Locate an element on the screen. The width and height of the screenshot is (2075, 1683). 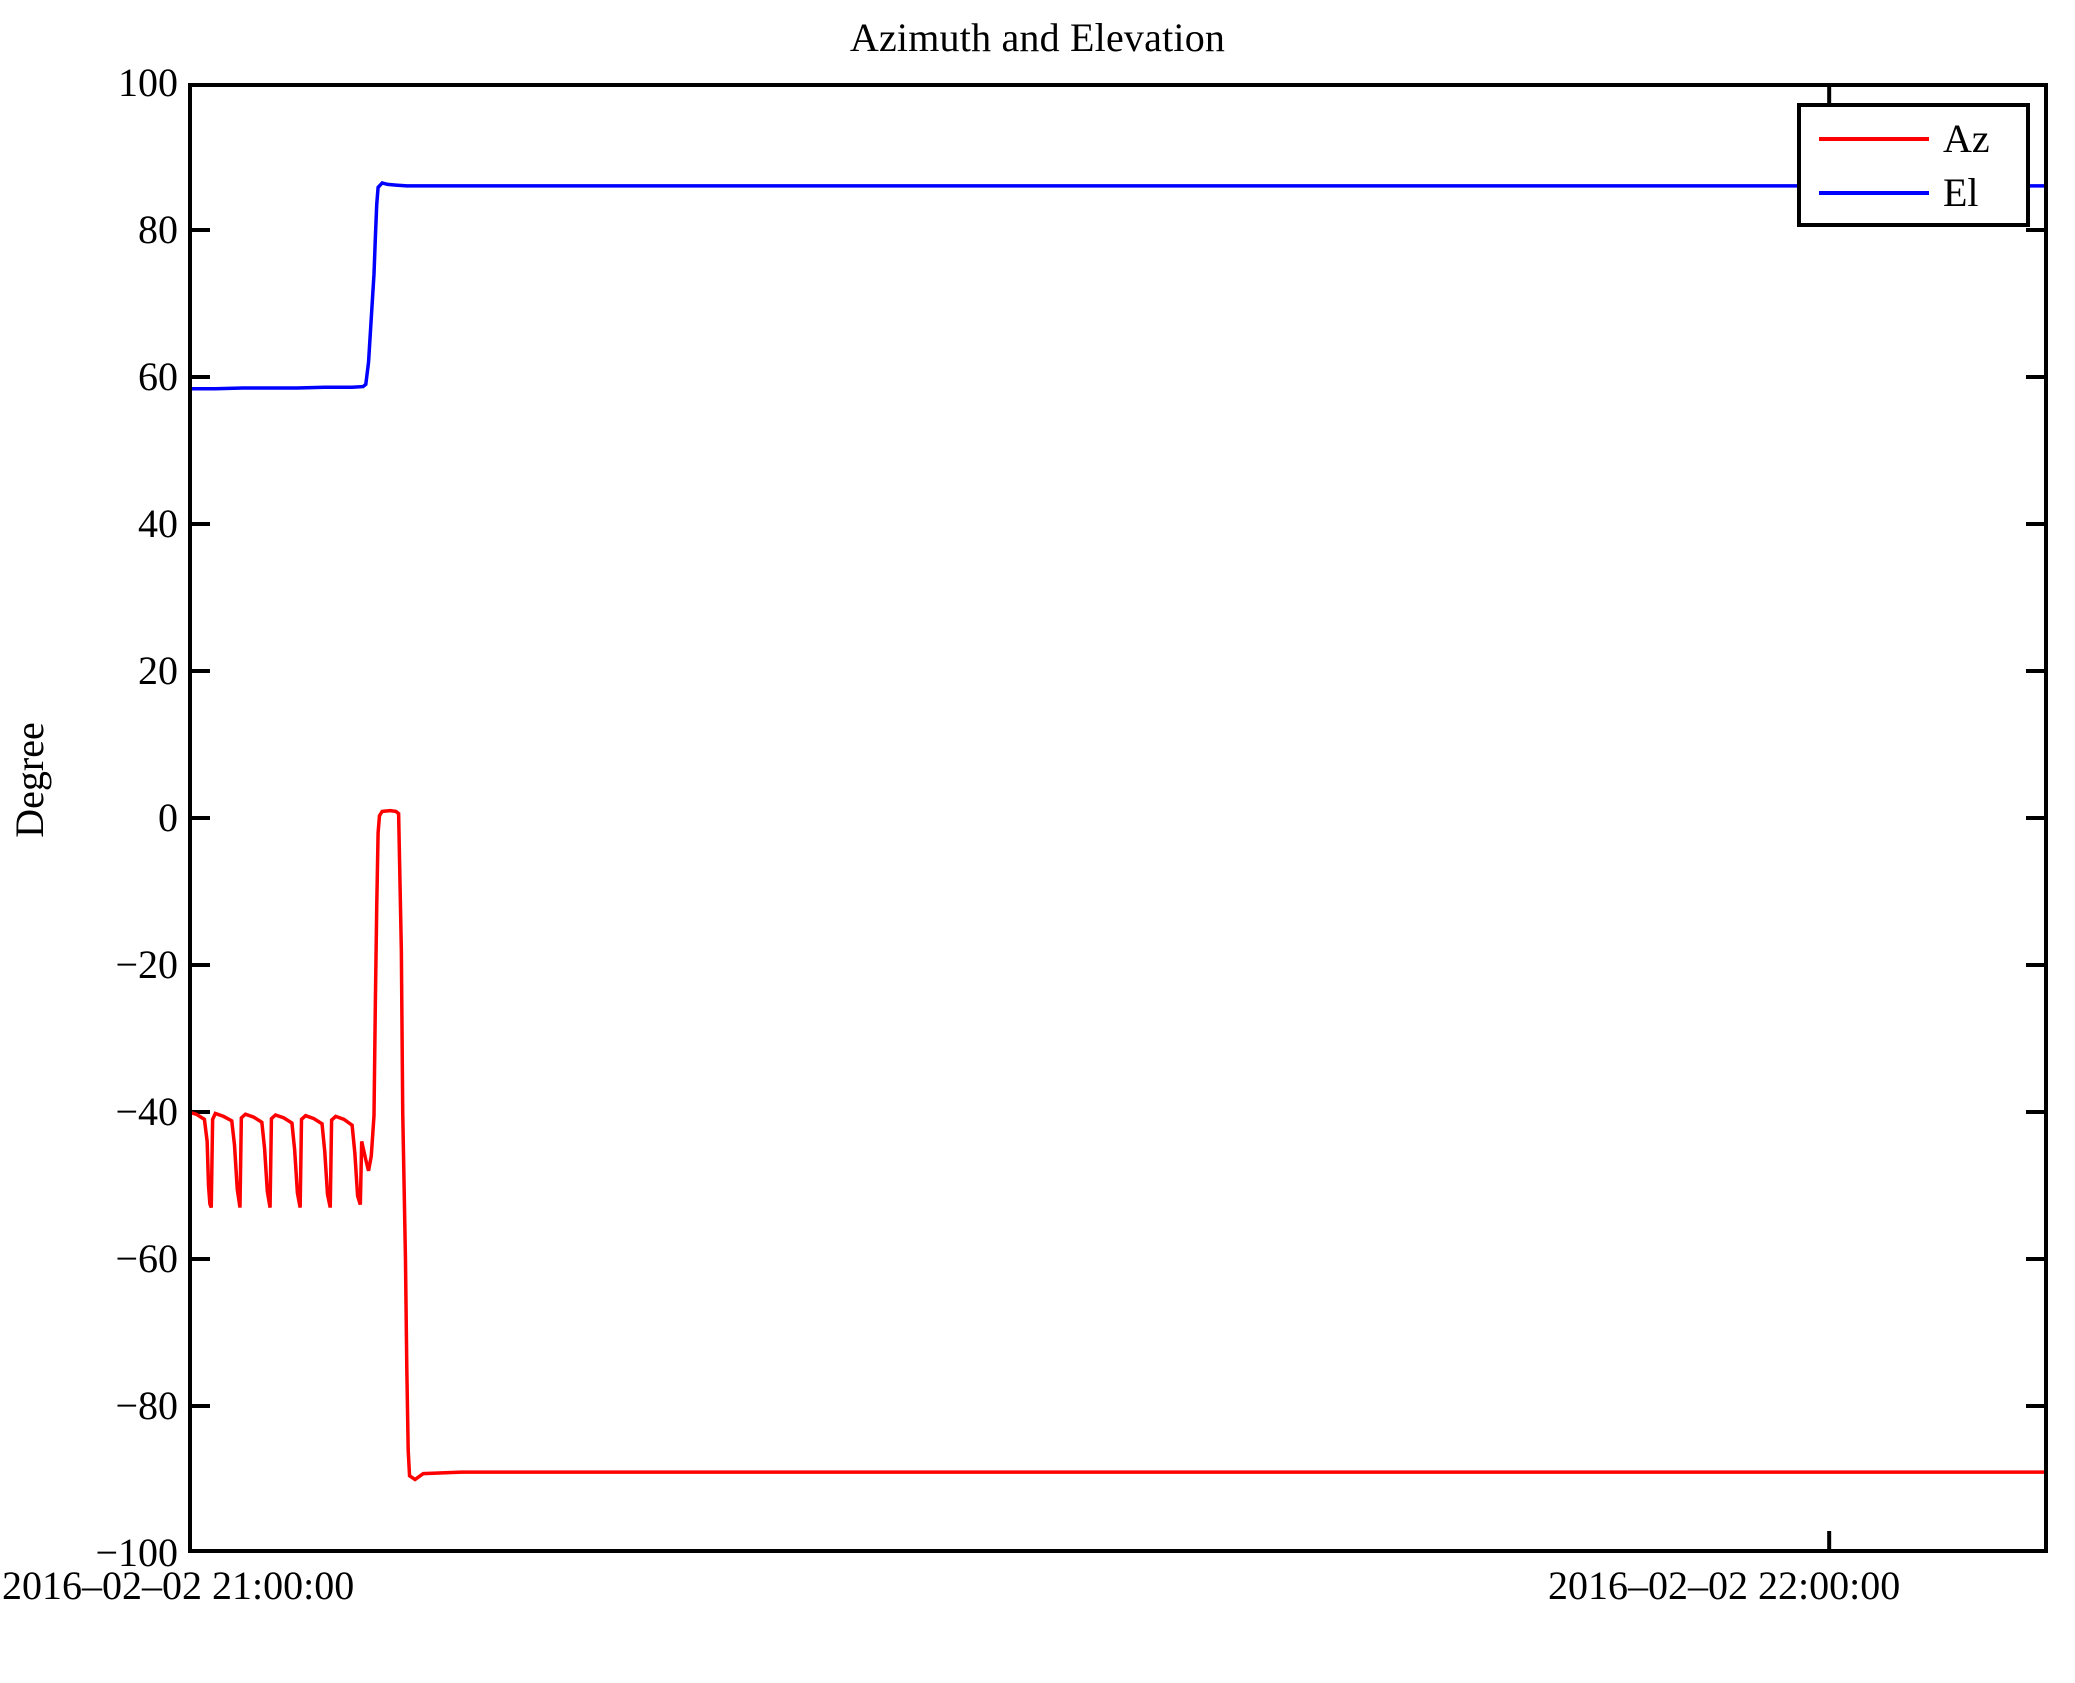
y-axis-tick-label: −100 is located at coordinates (136, 1552).